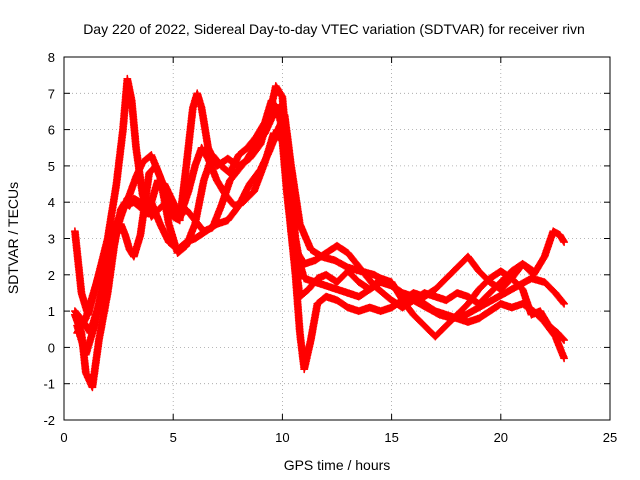 The height and width of the screenshot is (480, 640). What do you see at coordinates (51, 130) in the screenshot?
I see `y-tick-label: 6` at bounding box center [51, 130].